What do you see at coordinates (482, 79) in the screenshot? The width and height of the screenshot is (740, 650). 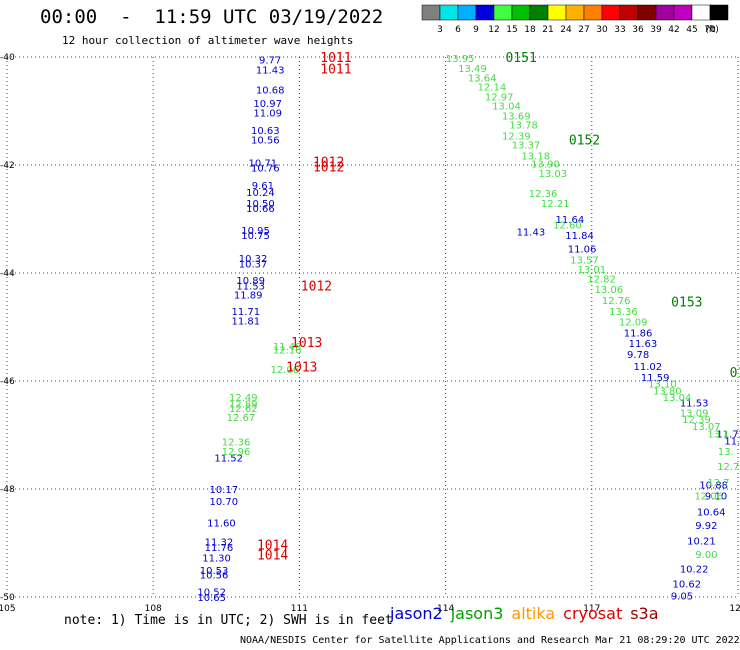 I see `data-point-label: 13.64` at bounding box center [482, 79].